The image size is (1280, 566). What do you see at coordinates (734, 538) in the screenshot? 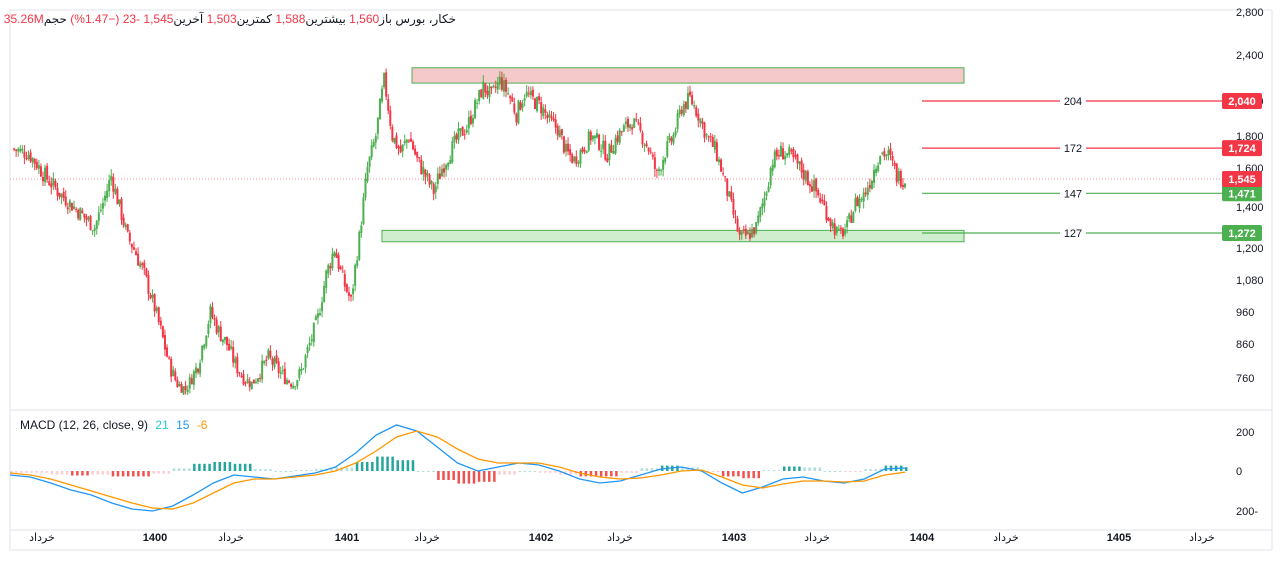
I see `time-axis-tick: 1403` at bounding box center [734, 538].